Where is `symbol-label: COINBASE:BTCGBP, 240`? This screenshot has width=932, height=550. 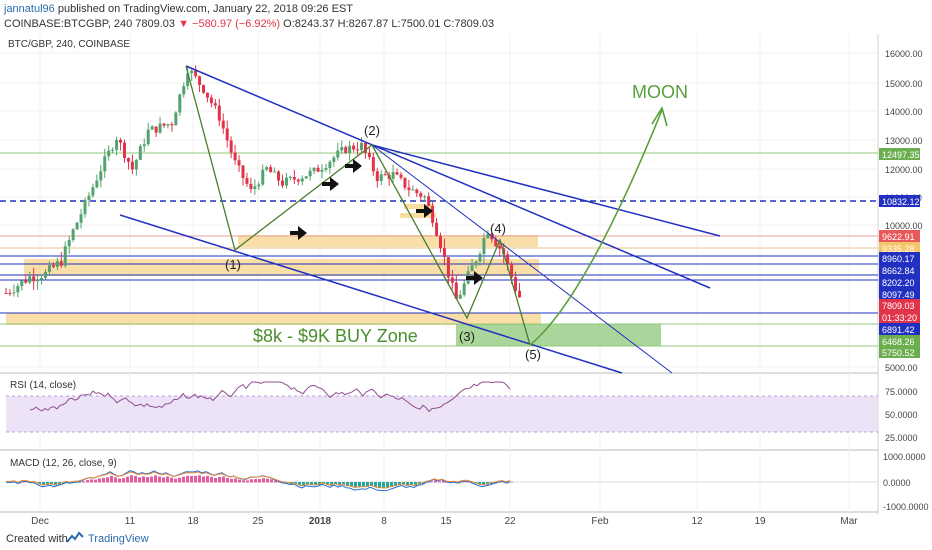 symbol-label: COINBASE:BTCGBP, 240 is located at coordinates (68, 24).